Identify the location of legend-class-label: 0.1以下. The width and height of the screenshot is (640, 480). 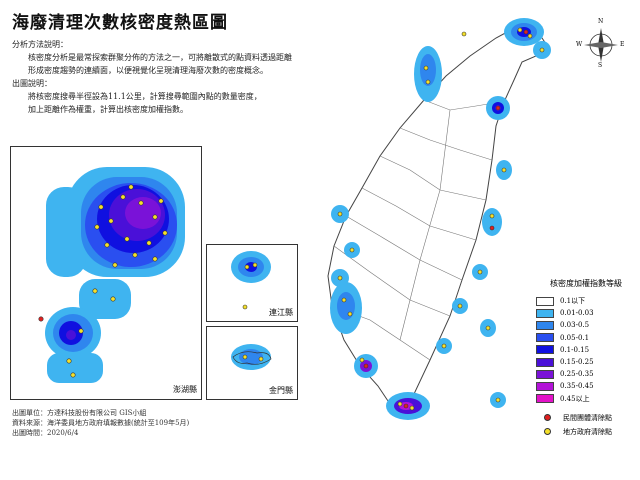
(573, 301).